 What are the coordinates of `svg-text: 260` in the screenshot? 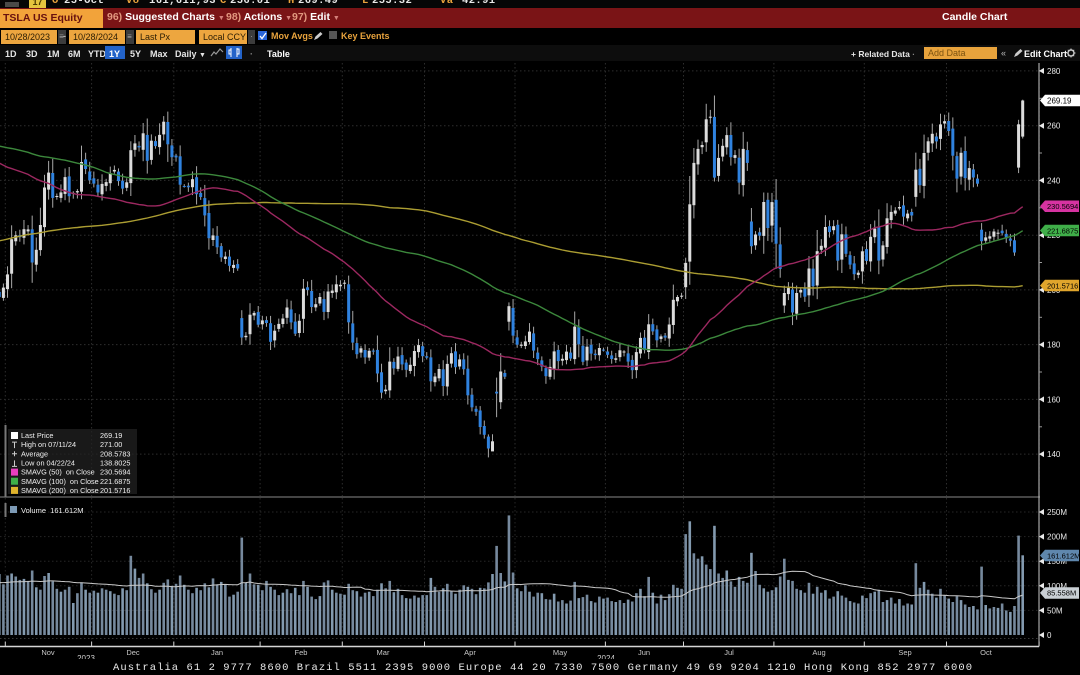 It's located at (1054, 126).